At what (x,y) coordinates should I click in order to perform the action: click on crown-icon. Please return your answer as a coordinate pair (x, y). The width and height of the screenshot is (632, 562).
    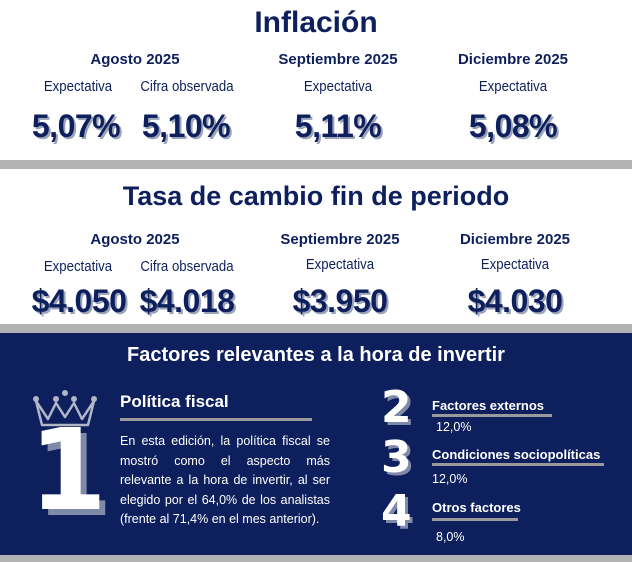
    Looking at the image, I should click on (65, 408).